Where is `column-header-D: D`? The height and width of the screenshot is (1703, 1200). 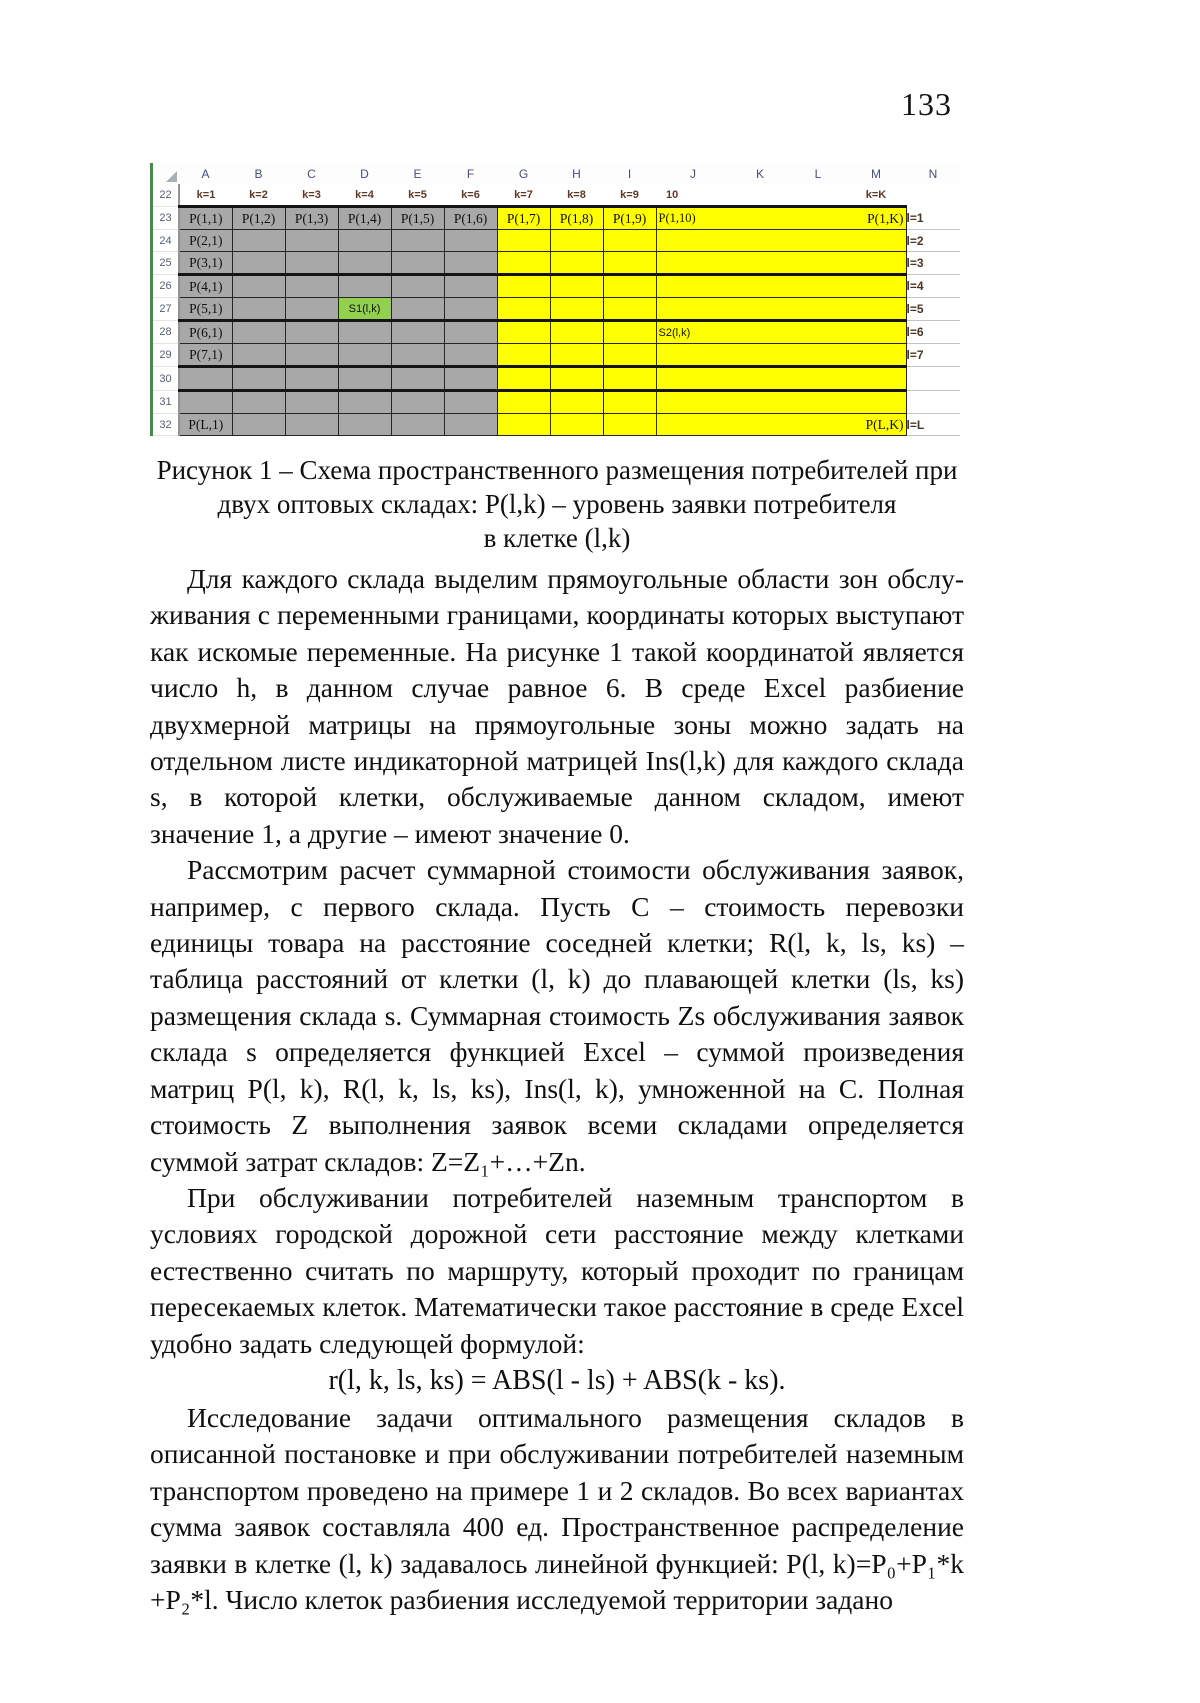
column-header-D: D is located at coordinates (364, 173).